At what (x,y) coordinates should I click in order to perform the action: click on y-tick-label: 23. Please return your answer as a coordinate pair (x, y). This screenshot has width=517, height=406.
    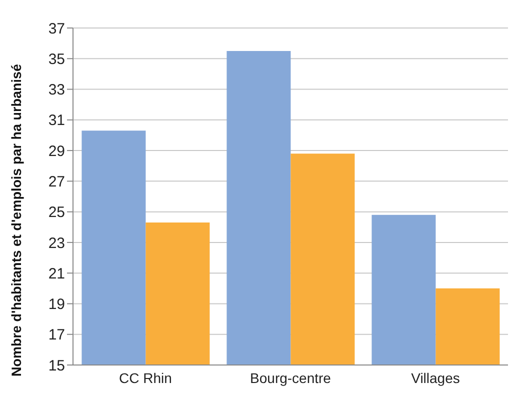
    Looking at the image, I should click on (56, 243).